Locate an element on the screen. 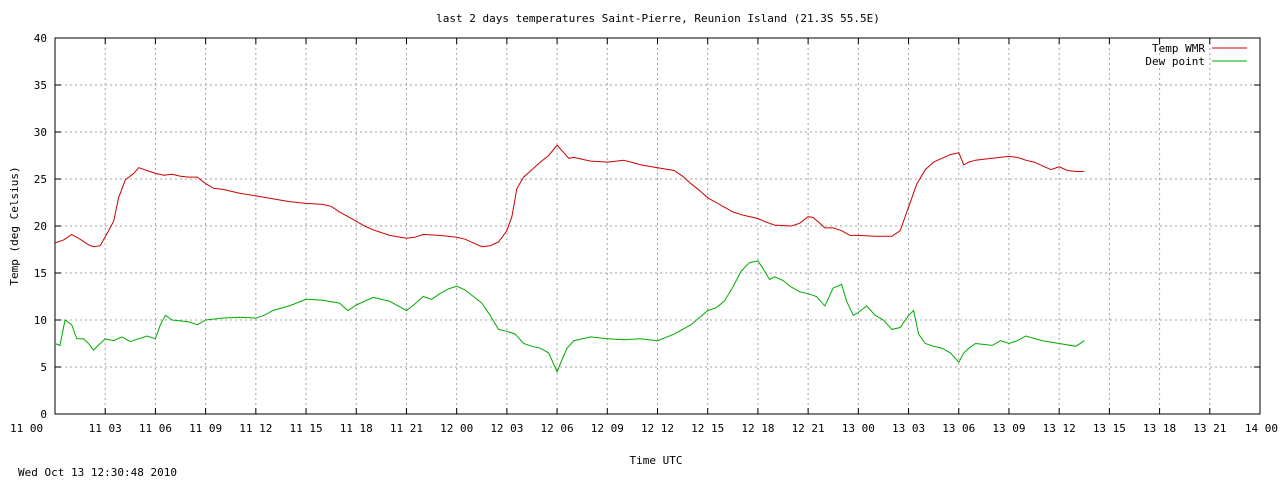 Image resolution: width=1280 pixels, height=480 pixels. x-tick-label: 13 03 is located at coordinates (908, 428).